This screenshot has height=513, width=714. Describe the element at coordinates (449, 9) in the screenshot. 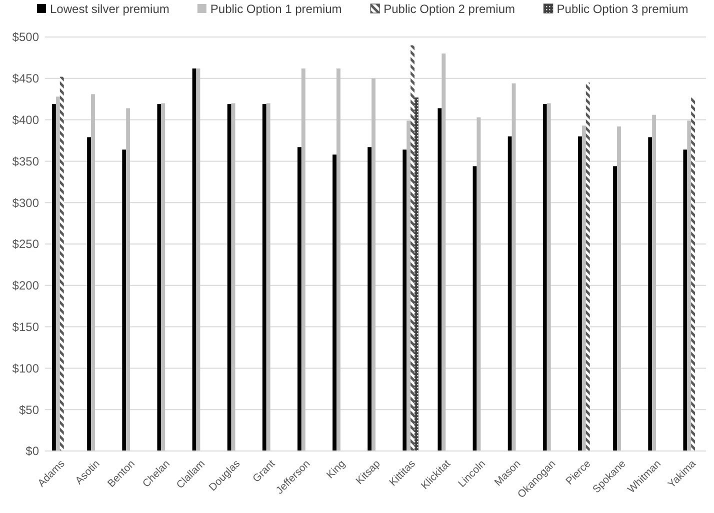

I see `legend-label: Public Option 2 premium` at that location.